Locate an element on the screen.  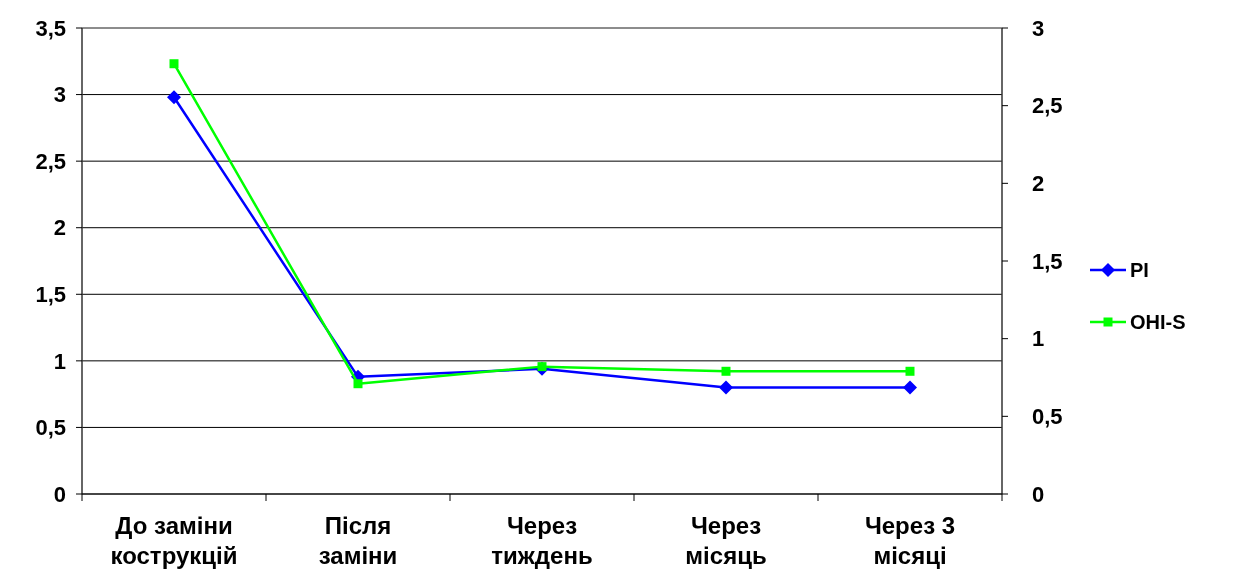
y-tick-label: 1 is located at coordinates (59, 361).